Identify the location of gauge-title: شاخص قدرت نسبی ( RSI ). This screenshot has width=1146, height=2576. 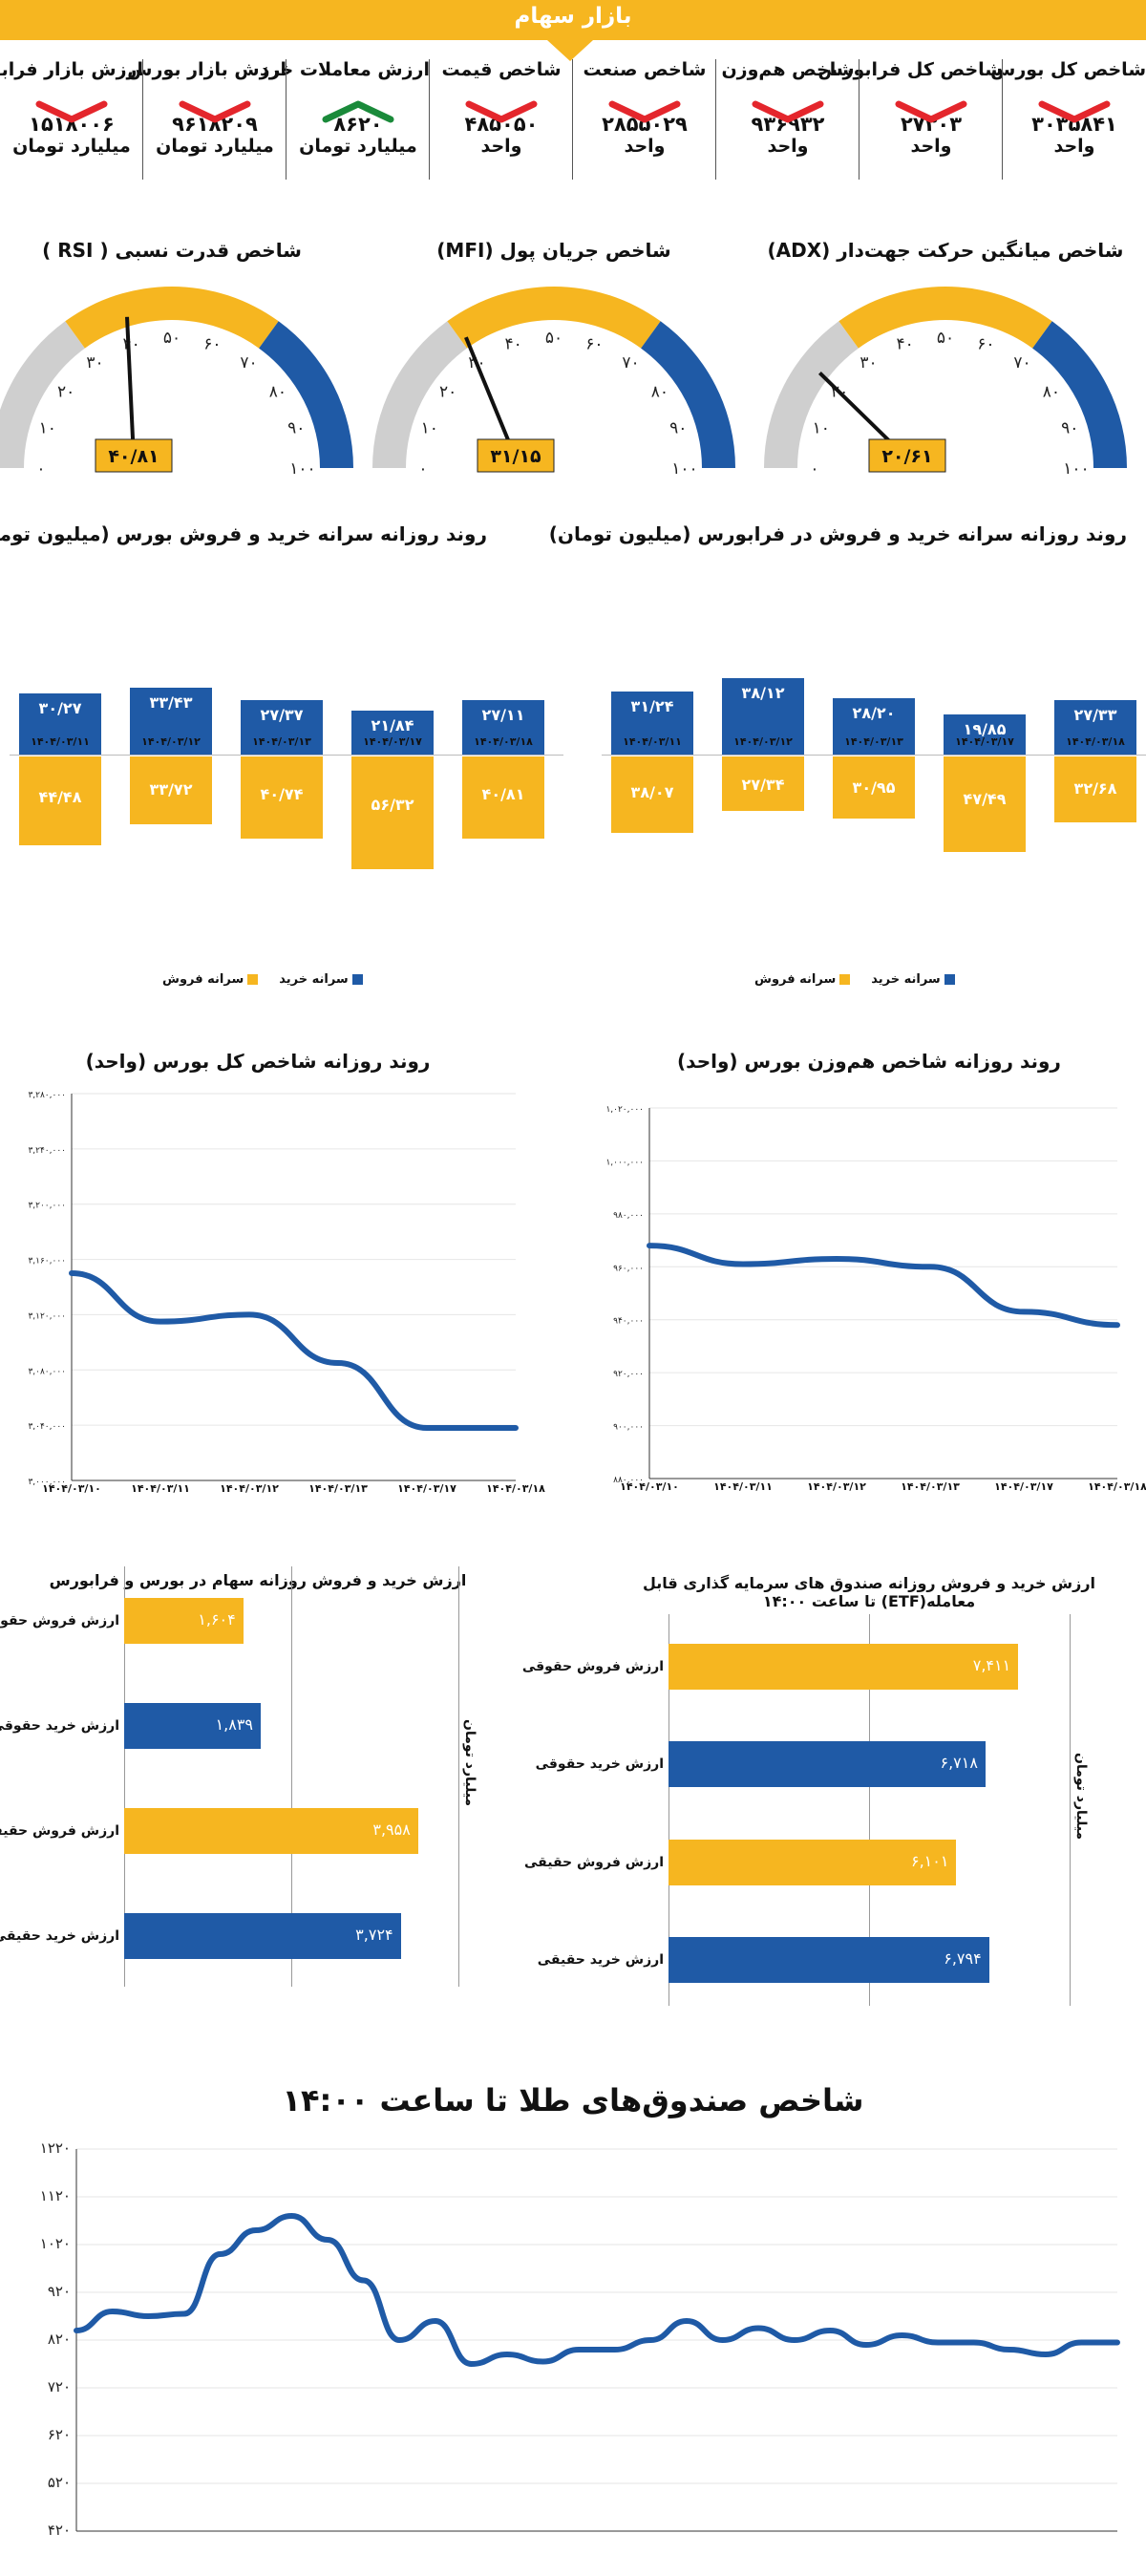
(172, 250).